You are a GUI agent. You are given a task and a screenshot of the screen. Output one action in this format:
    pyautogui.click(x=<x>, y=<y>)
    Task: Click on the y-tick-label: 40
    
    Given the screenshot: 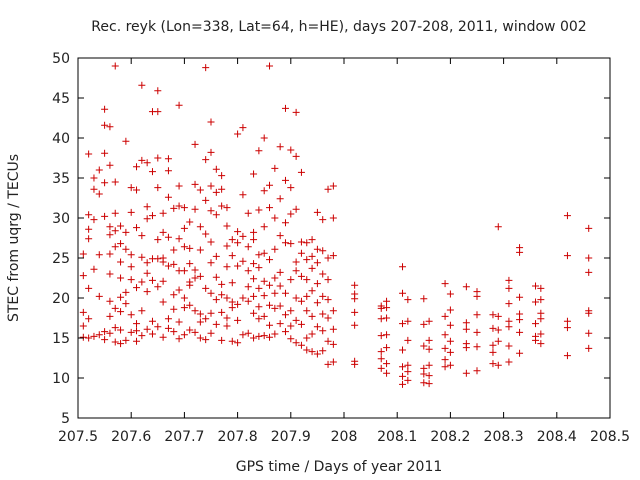 What is the action you would take?
    pyautogui.click(x=61, y=139)
    